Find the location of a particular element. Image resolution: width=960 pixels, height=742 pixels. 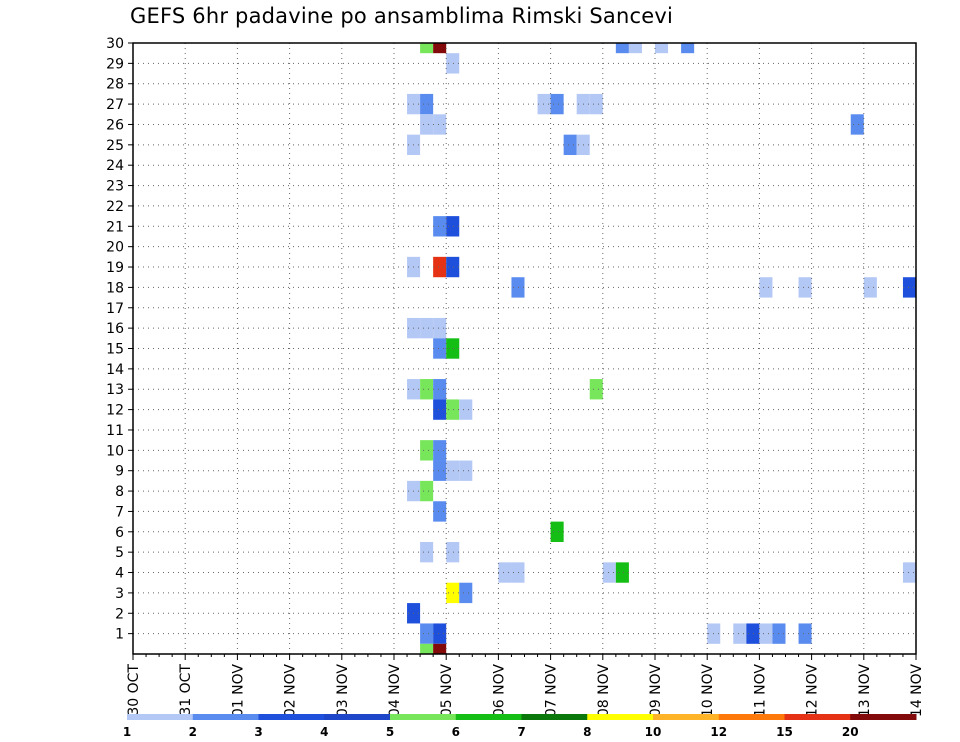

y-tick-label: 20 is located at coordinates (115, 248).